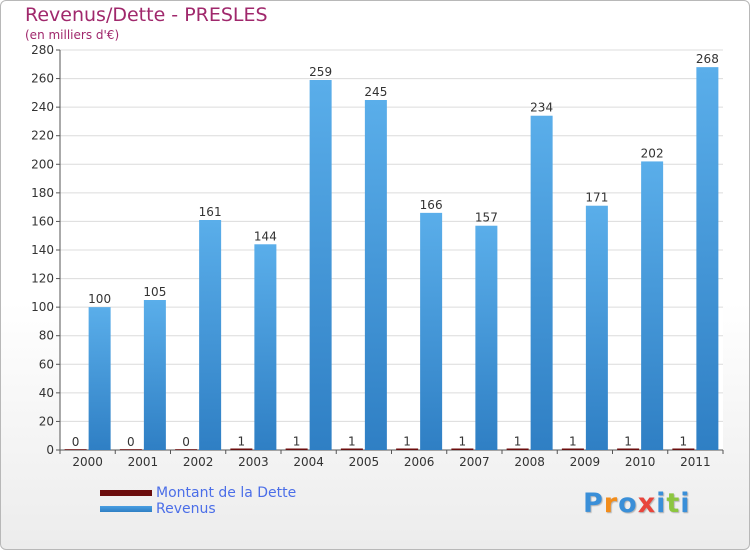 The height and width of the screenshot is (550, 750). I want to click on chart-subtitle: (en milliers d'€), so click(72, 35).